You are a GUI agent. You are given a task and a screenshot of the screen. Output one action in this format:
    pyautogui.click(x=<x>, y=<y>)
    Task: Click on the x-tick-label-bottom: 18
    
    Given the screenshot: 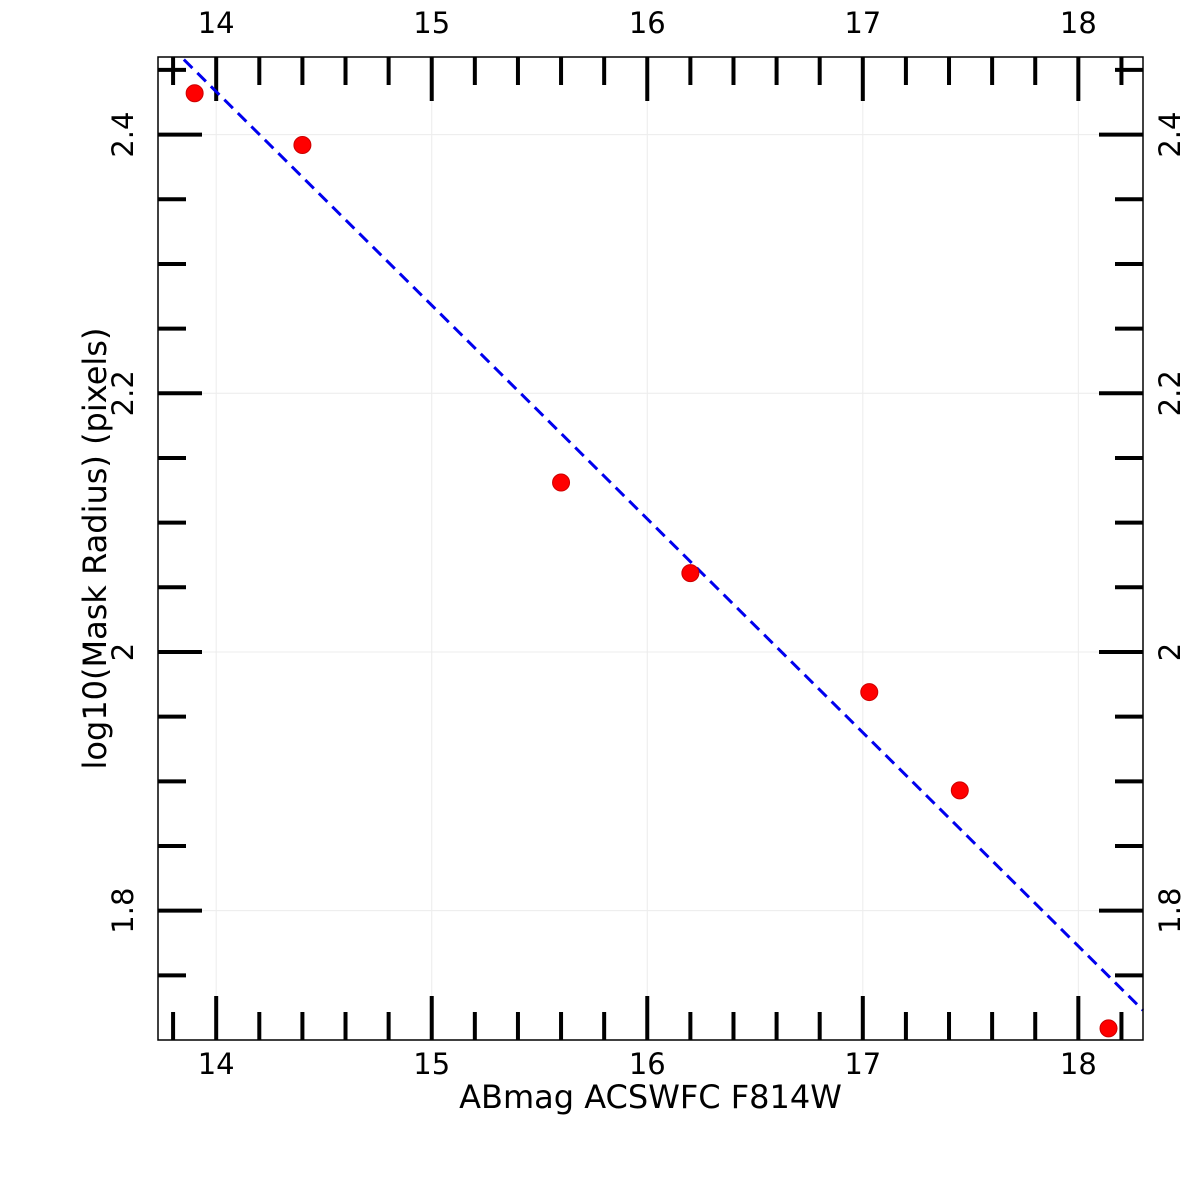 What is the action you would take?
    pyautogui.click(x=1078, y=1064)
    